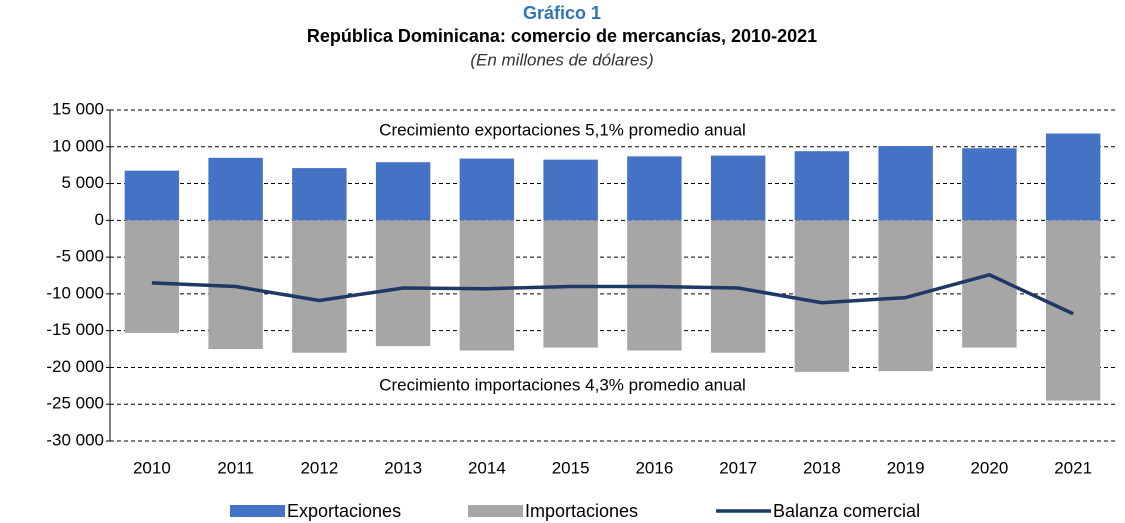 The image size is (1125, 523). What do you see at coordinates (78, 108) in the screenshot?
I see `y-tick-label: 15 000` at bounding box center [78, 108].